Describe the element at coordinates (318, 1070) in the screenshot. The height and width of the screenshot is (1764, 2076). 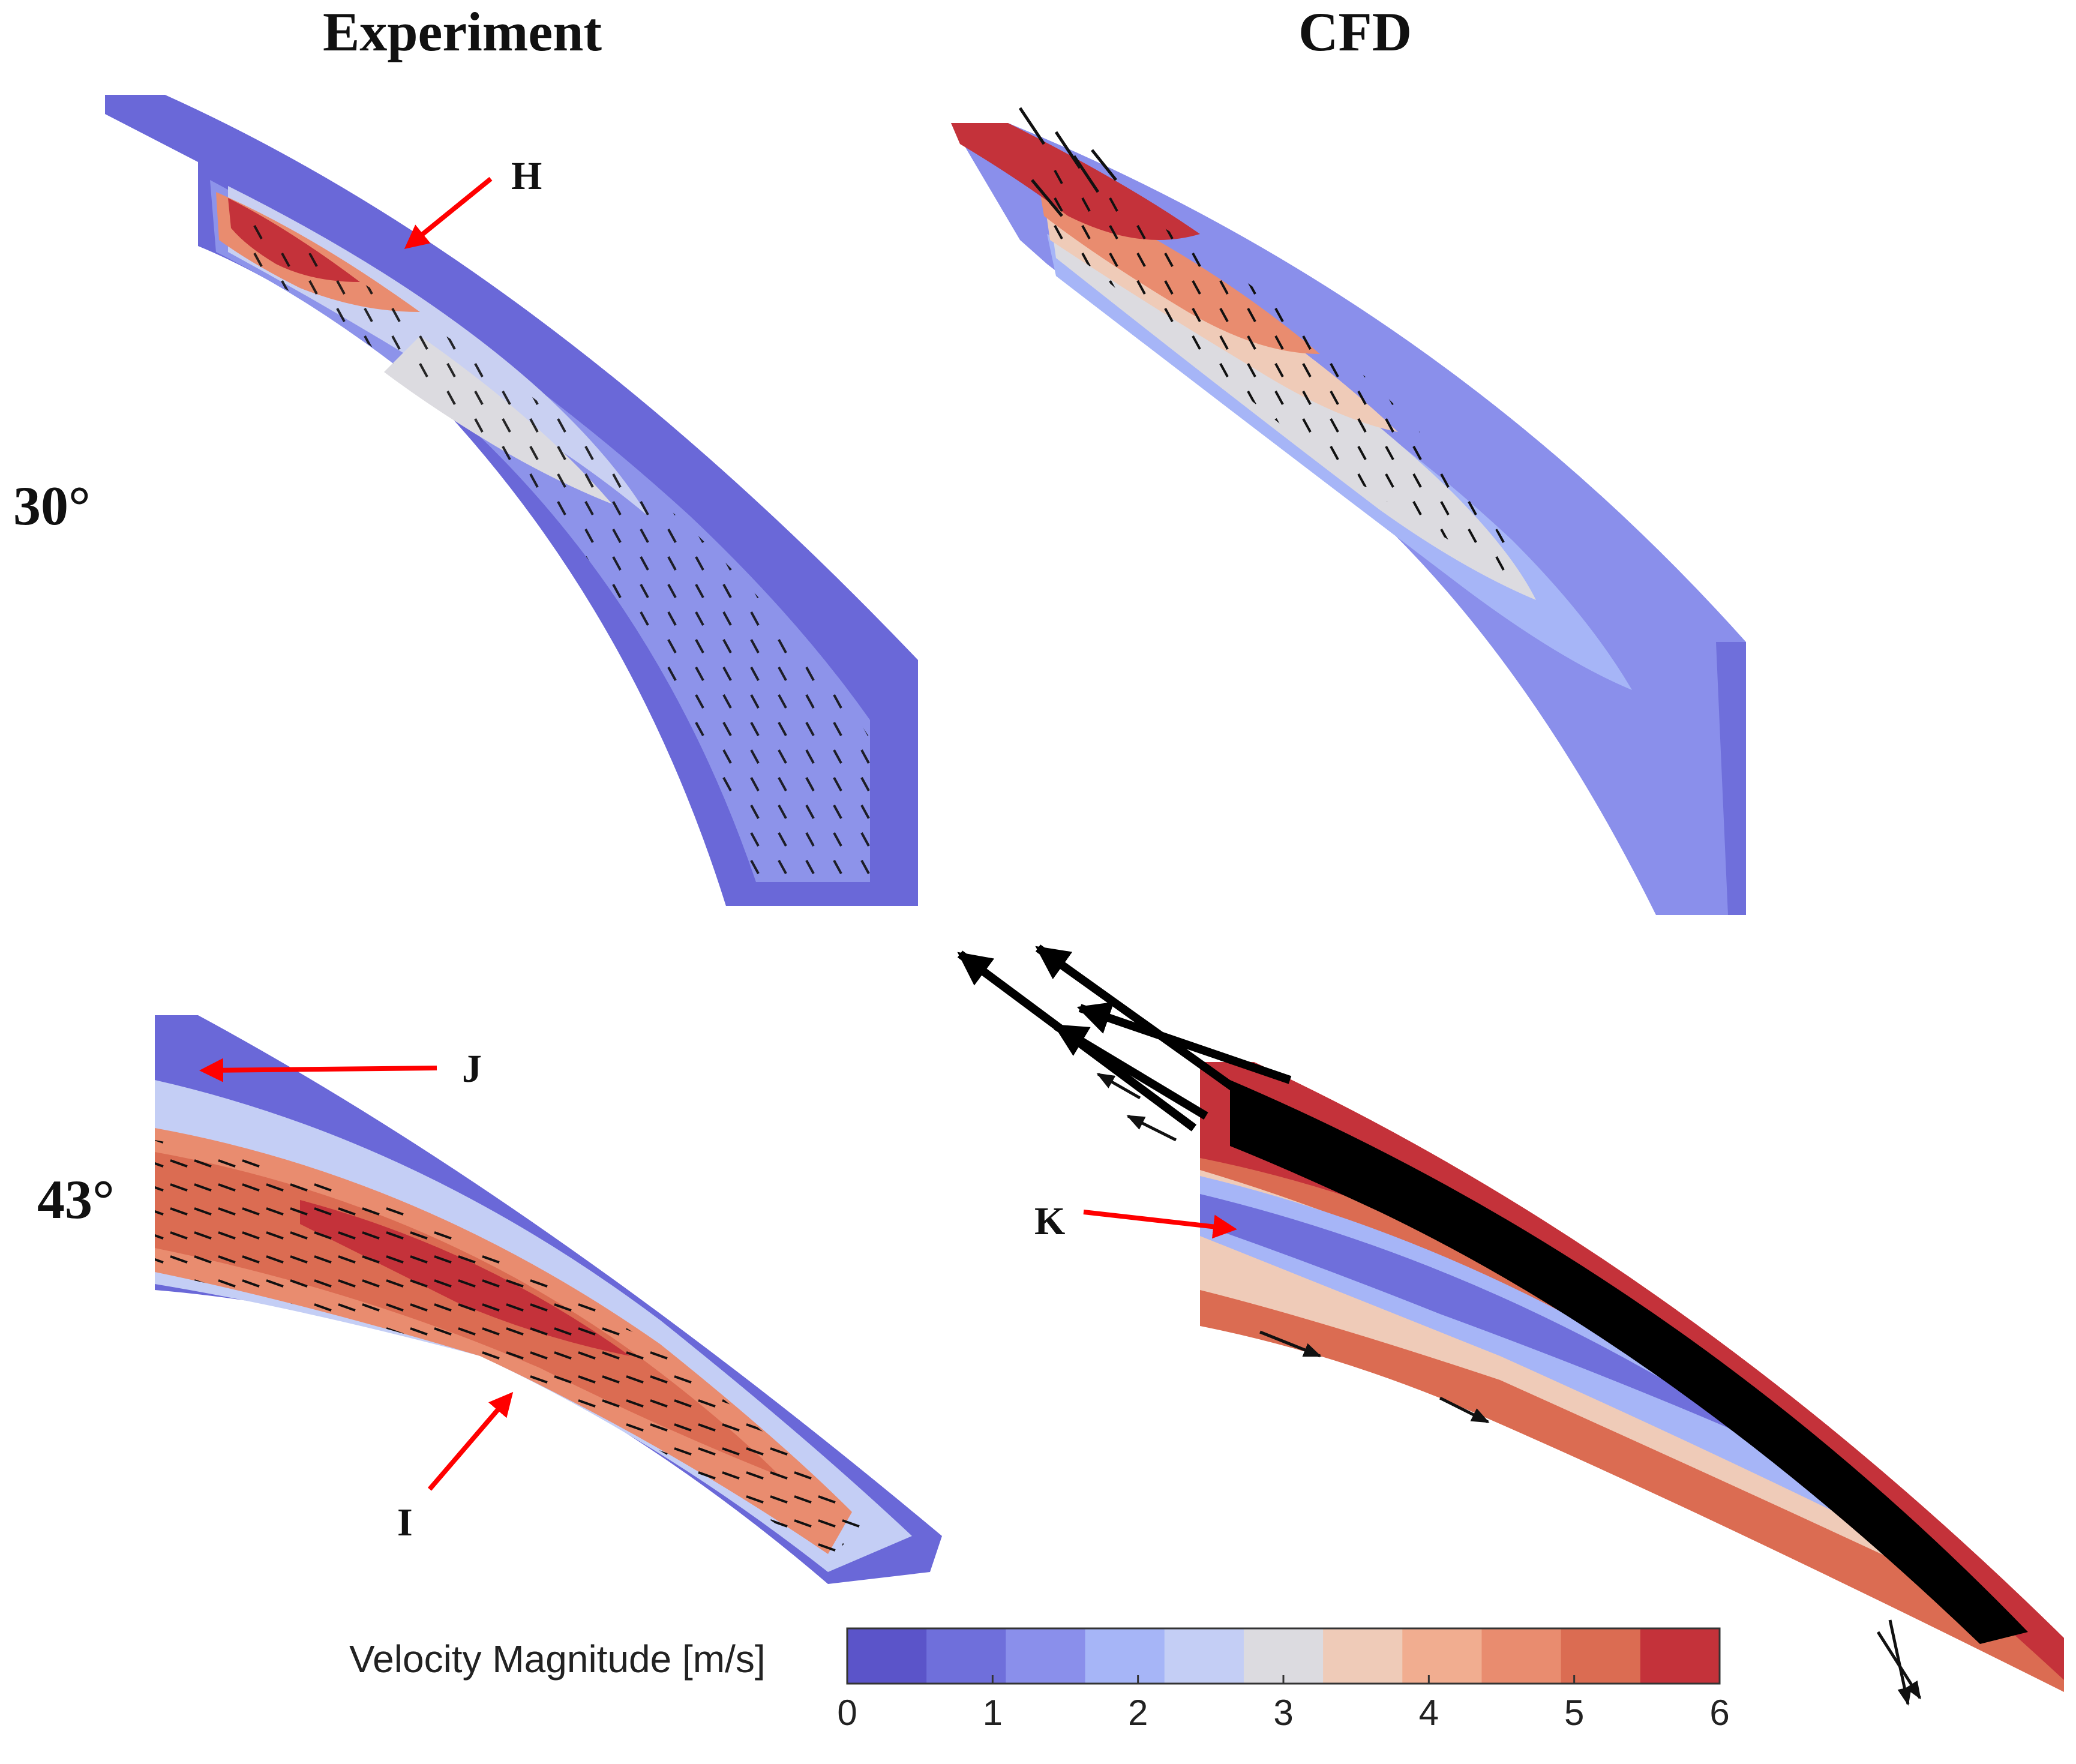
I see `callout-arrow-j` at that location.